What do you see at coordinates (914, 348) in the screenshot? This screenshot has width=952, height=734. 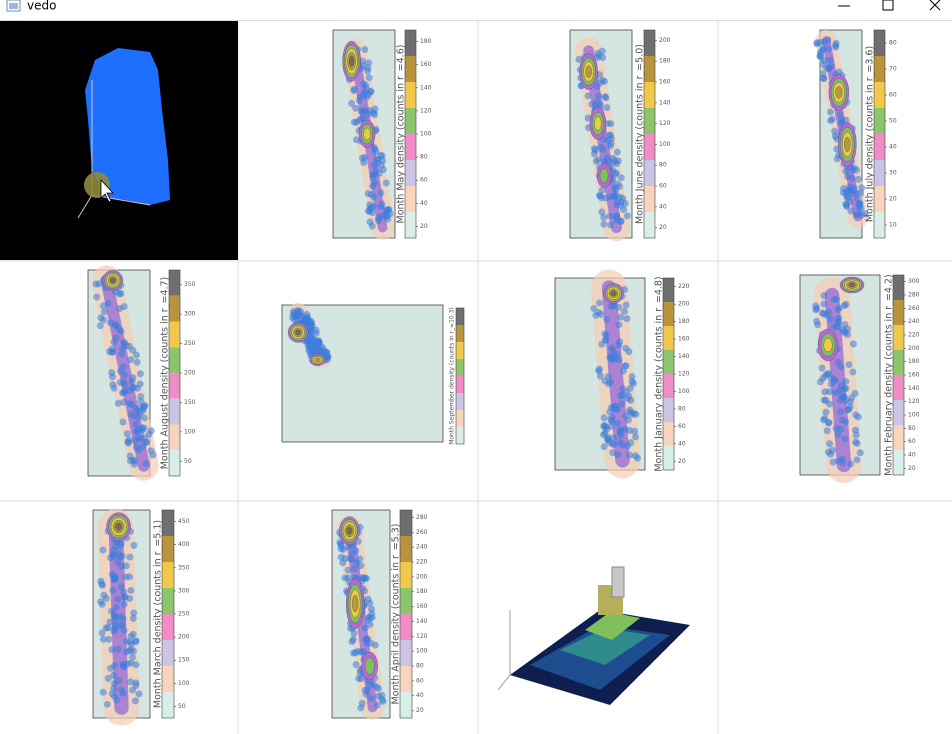 I see `colorbar-tick-label: 200` at bounding box center [914, 348].